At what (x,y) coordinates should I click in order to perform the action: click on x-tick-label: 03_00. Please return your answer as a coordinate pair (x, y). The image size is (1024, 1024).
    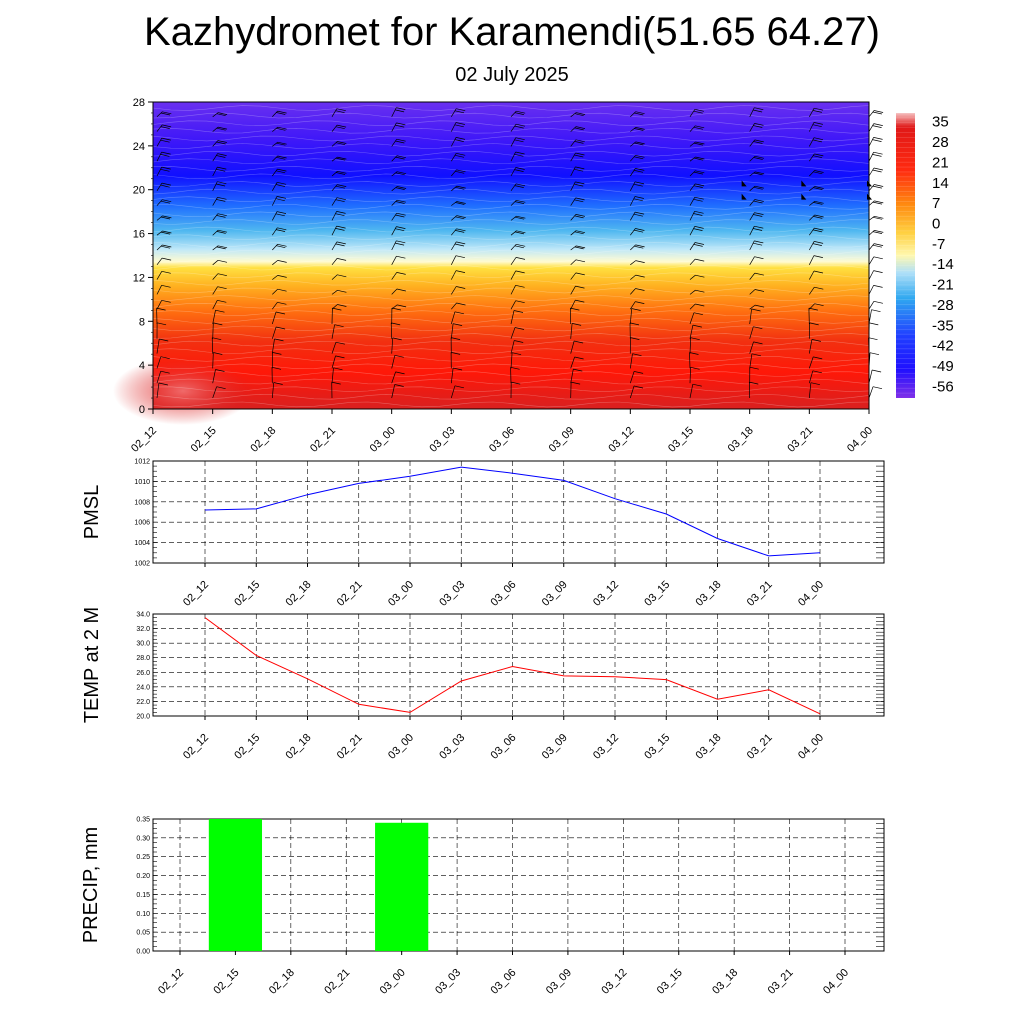
    Looking at the image, I should click on (401, 747).